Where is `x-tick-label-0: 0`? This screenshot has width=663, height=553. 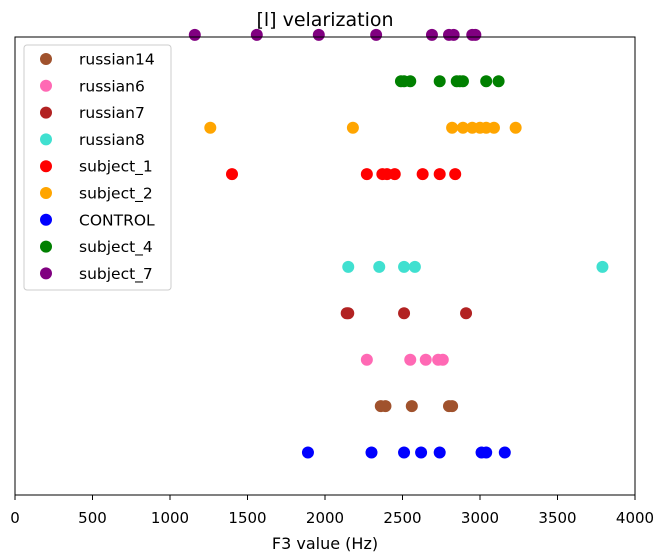
x-tick-label-0: 0 is located at coordinates (15, 518).